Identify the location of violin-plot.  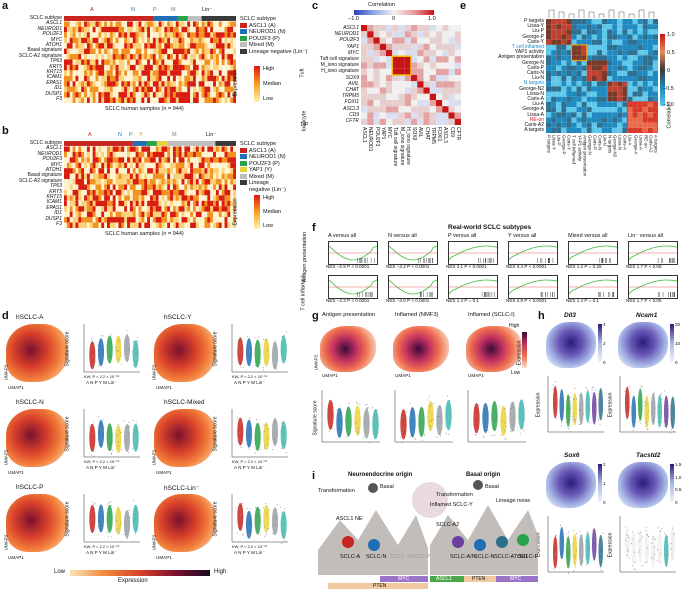
(259, 519).